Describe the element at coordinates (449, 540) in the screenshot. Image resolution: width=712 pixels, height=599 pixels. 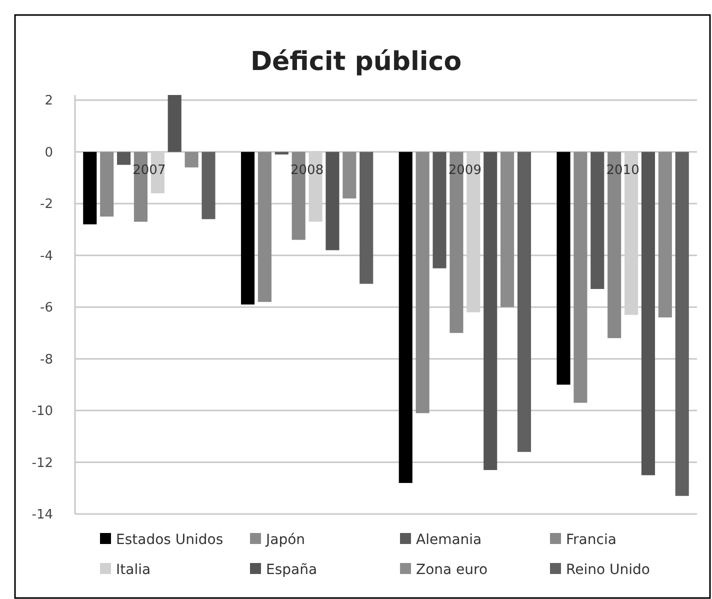
I see `legend-label: Alemania` at that location.